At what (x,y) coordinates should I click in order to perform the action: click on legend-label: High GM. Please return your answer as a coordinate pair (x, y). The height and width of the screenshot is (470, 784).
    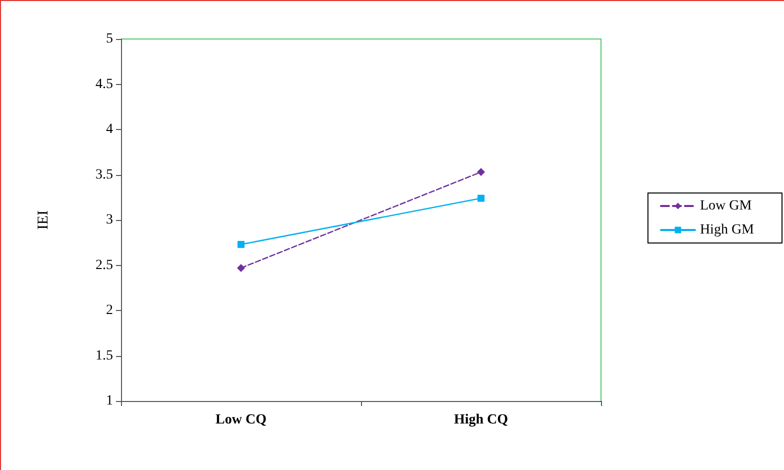
    Looking at the image, I should click on (727, 230).